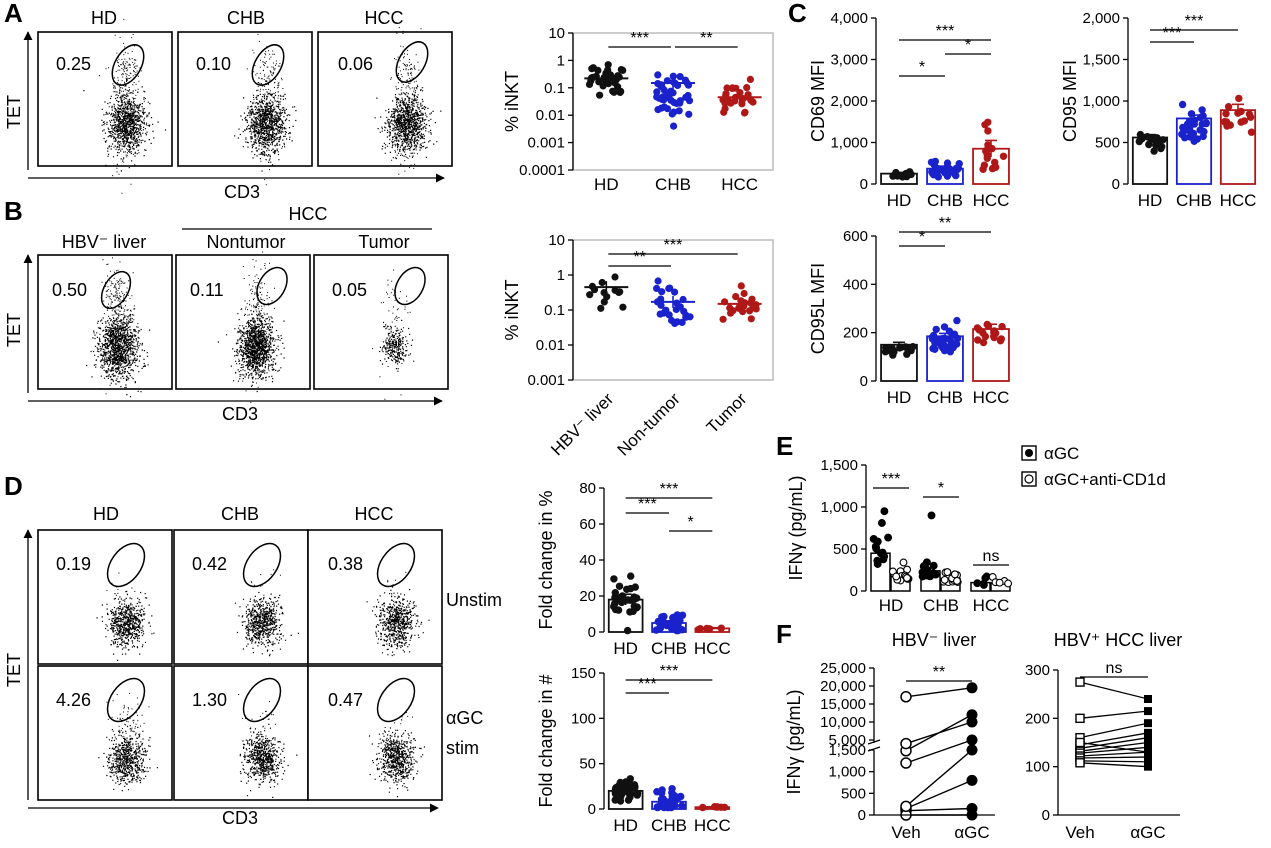 Image resolution: width=1271 pixels, height=848 pixels. I want to click on axis-label-tet-d: TET, so click(14, 670).